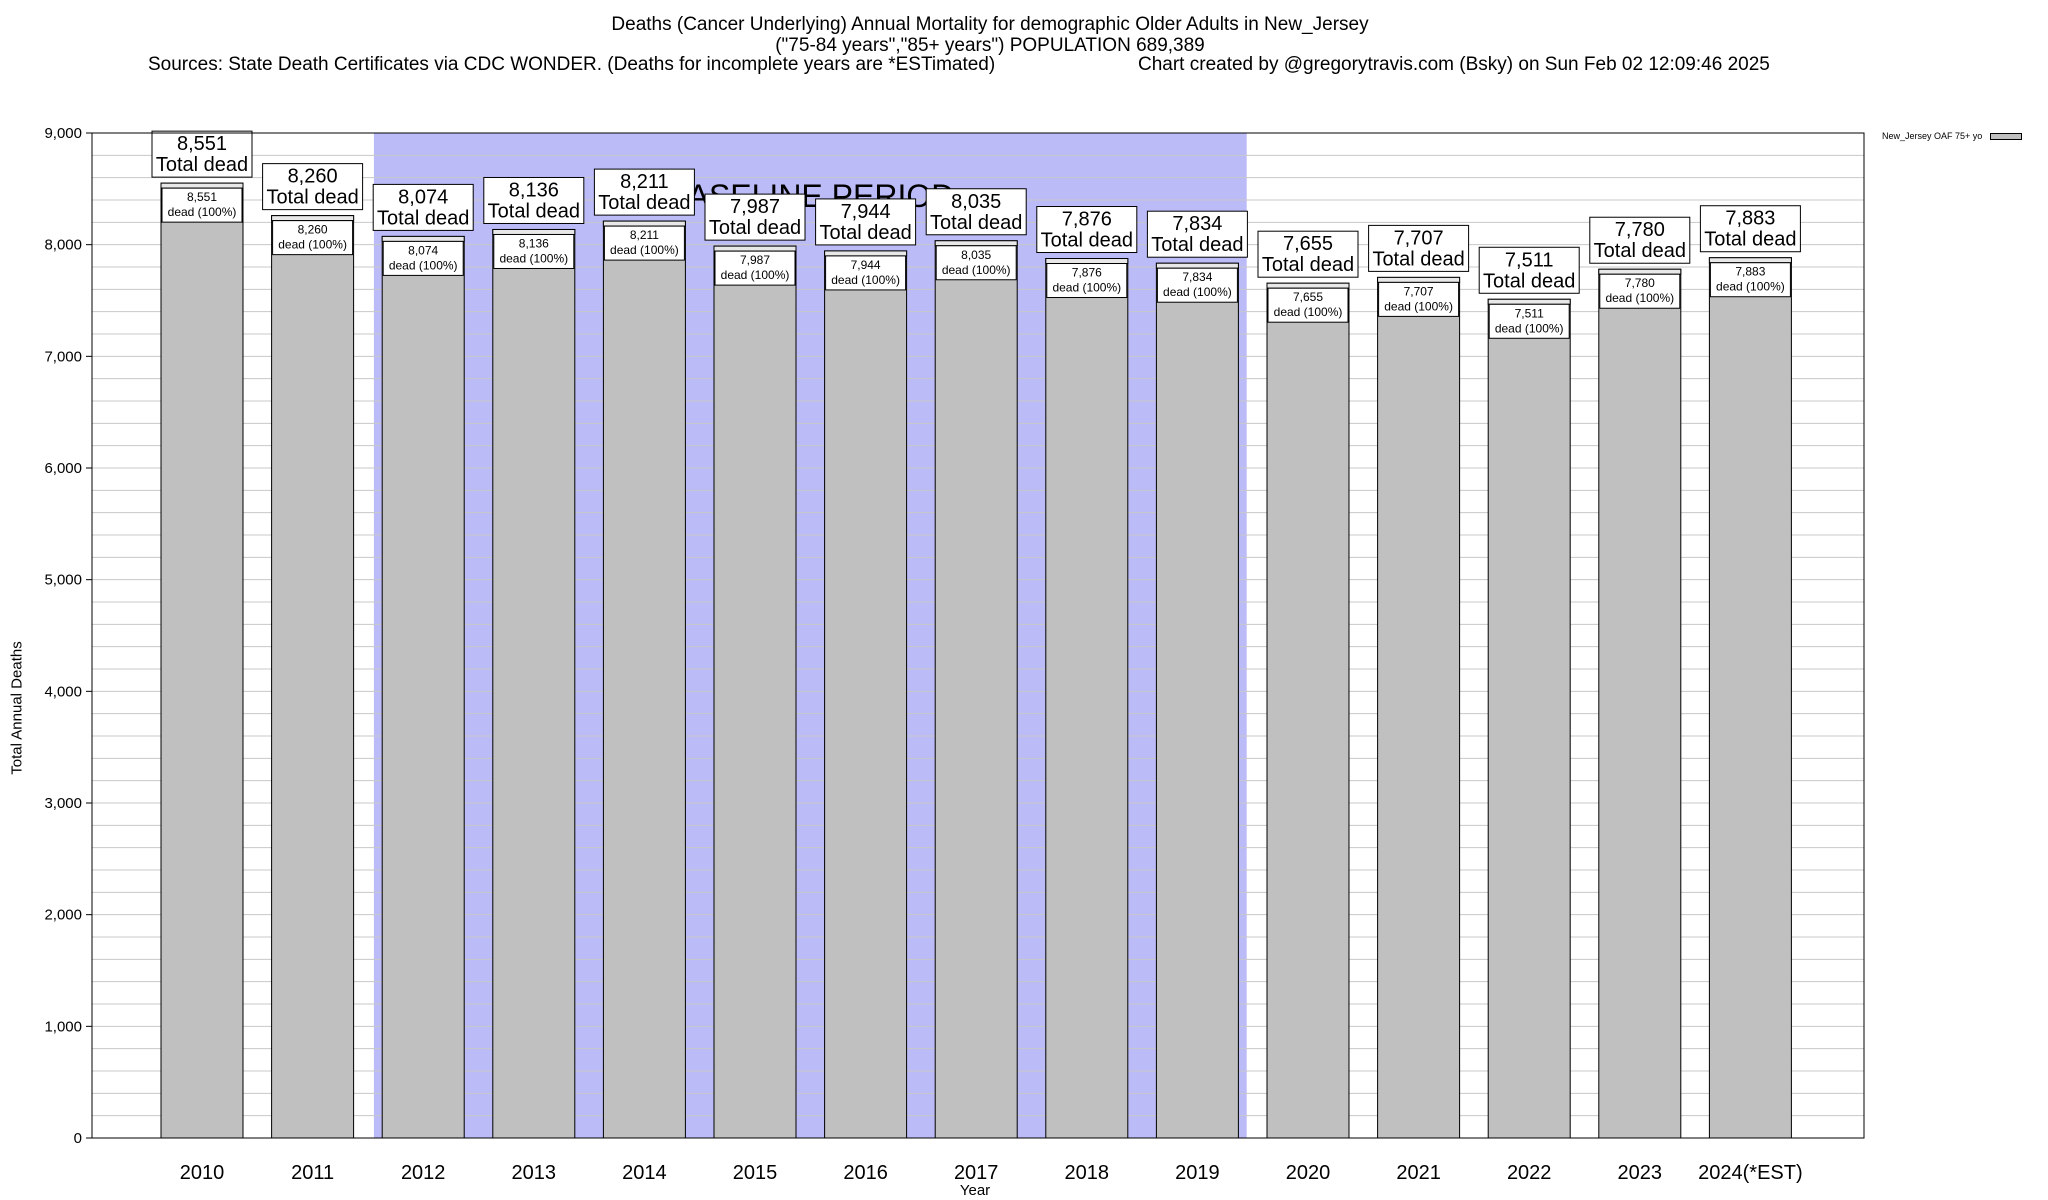 The image size is (2048, 1200). I want to click on inner-value-label: 8,551, so click(202, 197).